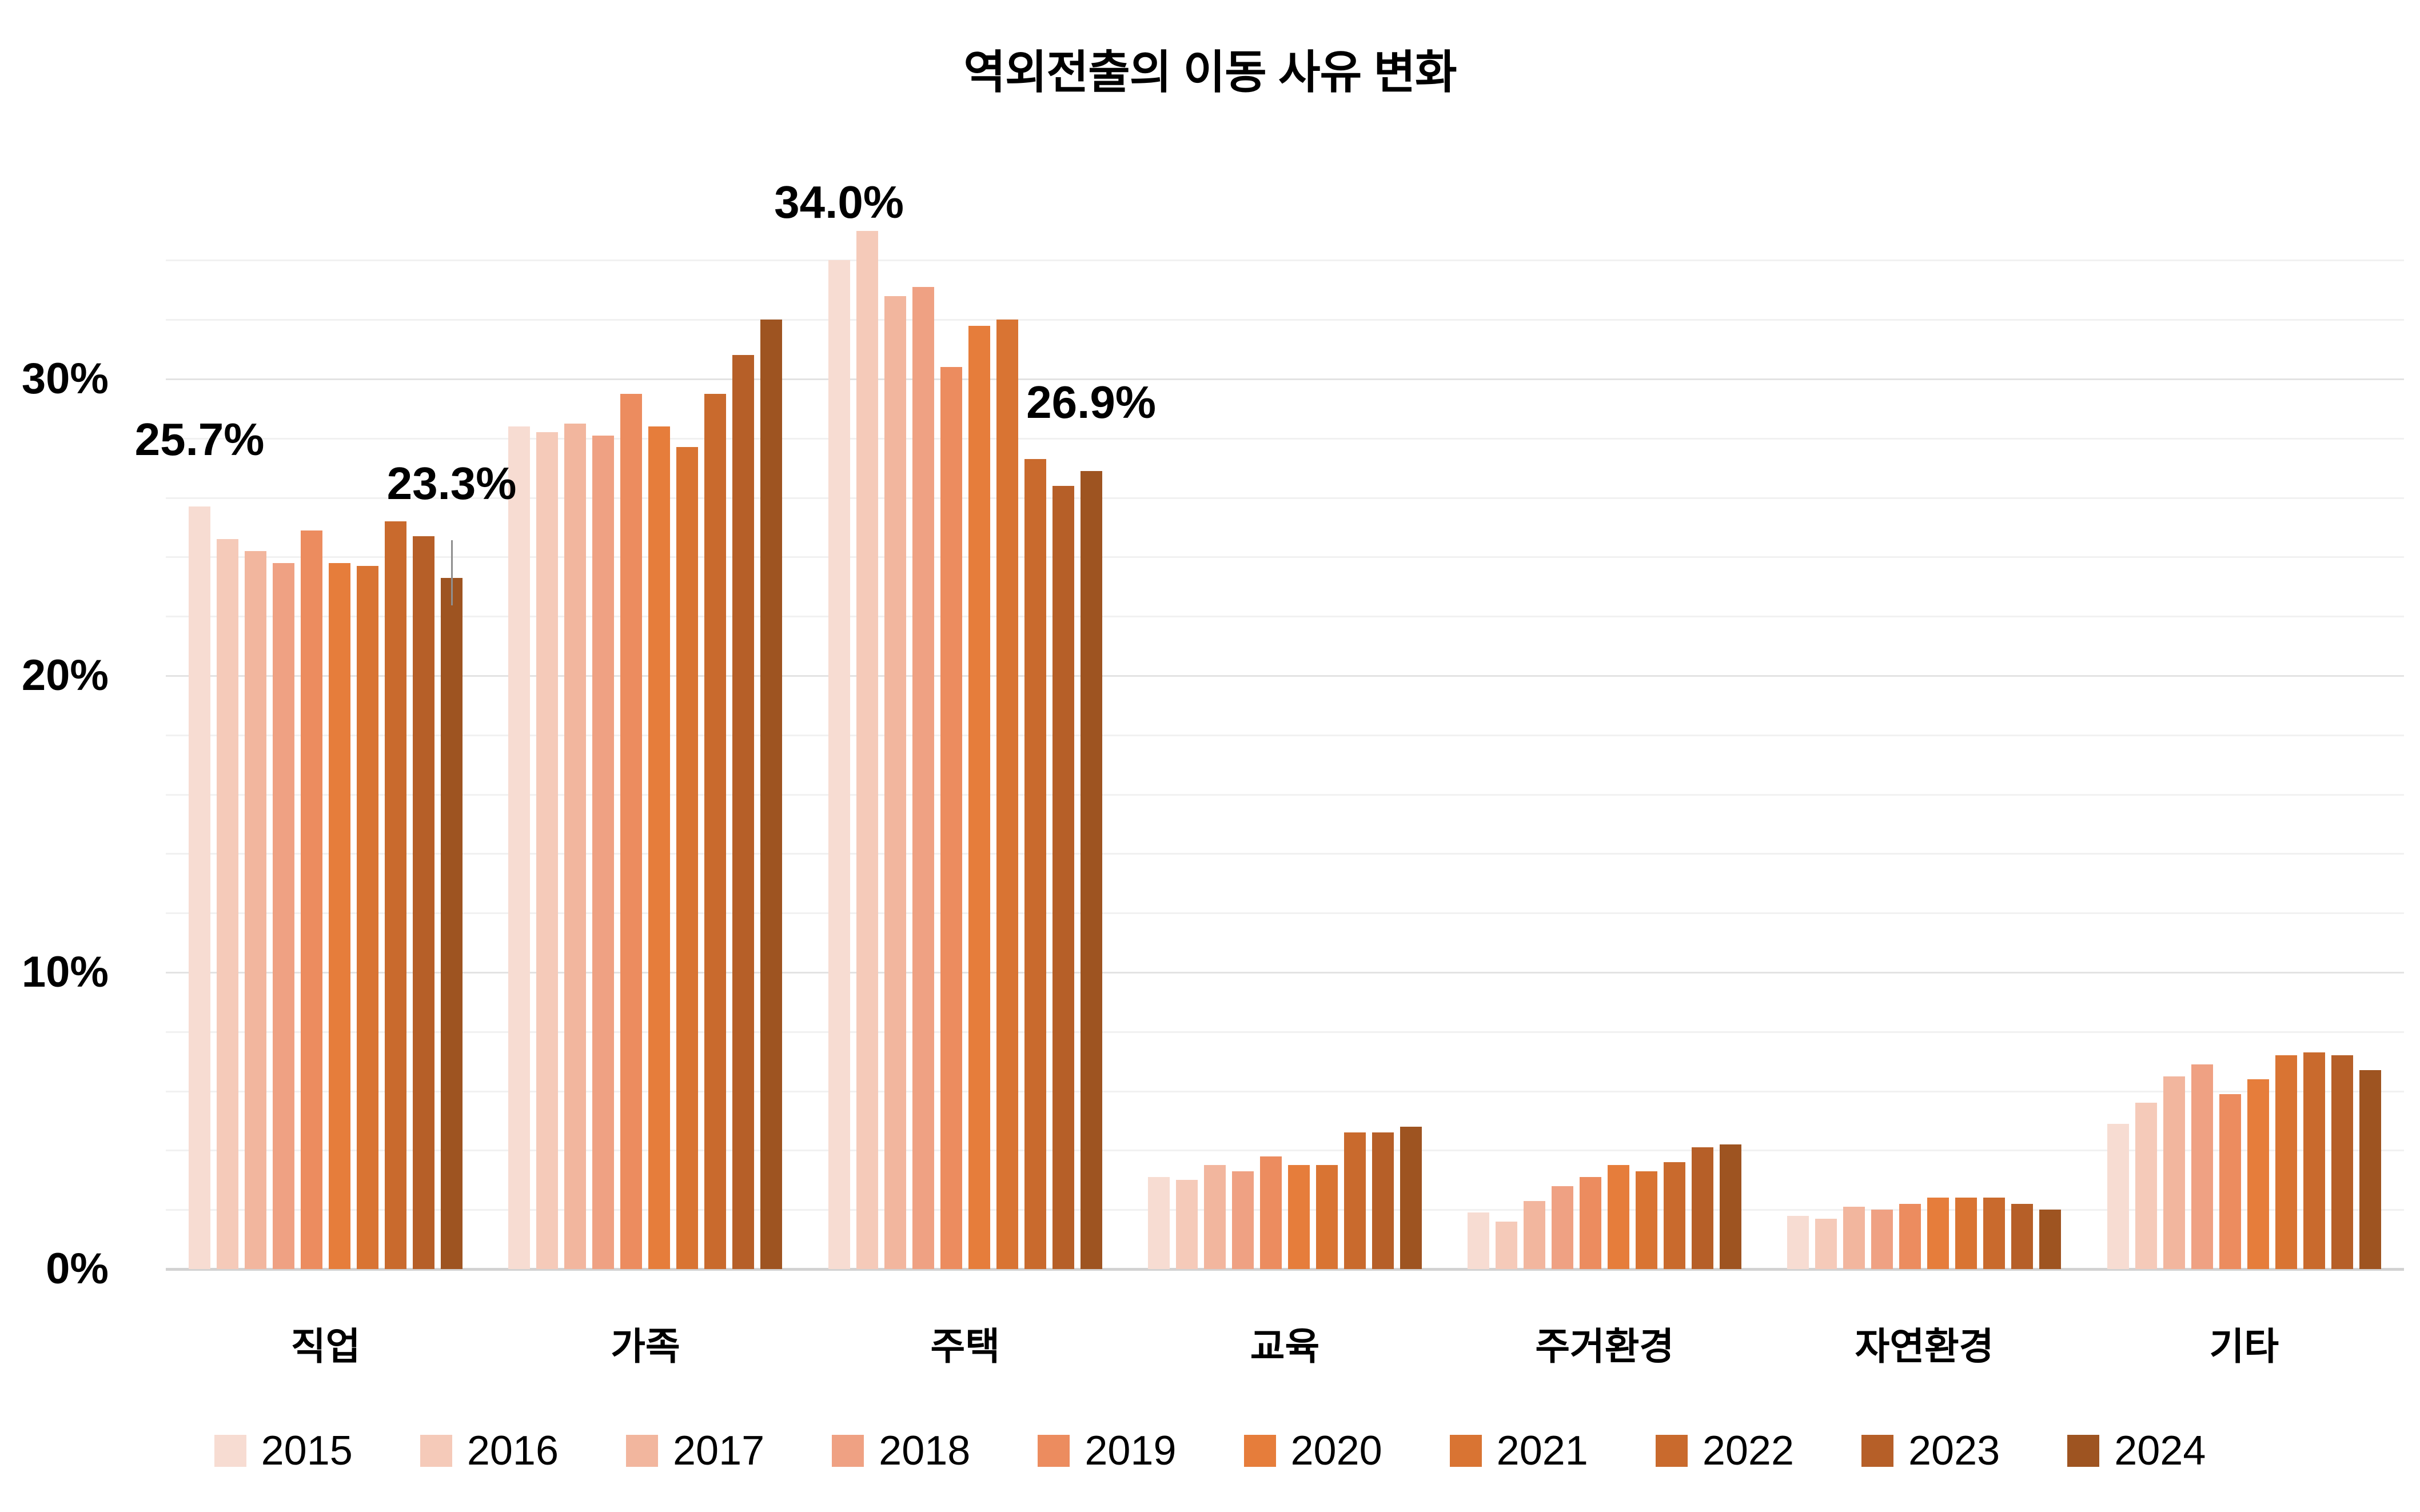  What do you see at coordinates (2202, 1167) in the screenshot?
I see `bar-2018-기타` at bounding box center [2202, 1167].